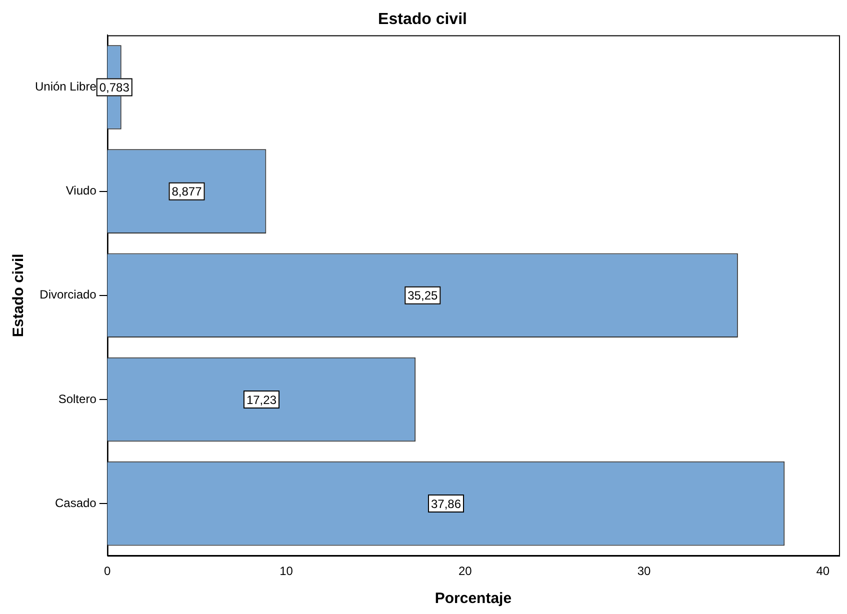  I want to click on x-axis-title: Porcentaje, so click(473, 599).